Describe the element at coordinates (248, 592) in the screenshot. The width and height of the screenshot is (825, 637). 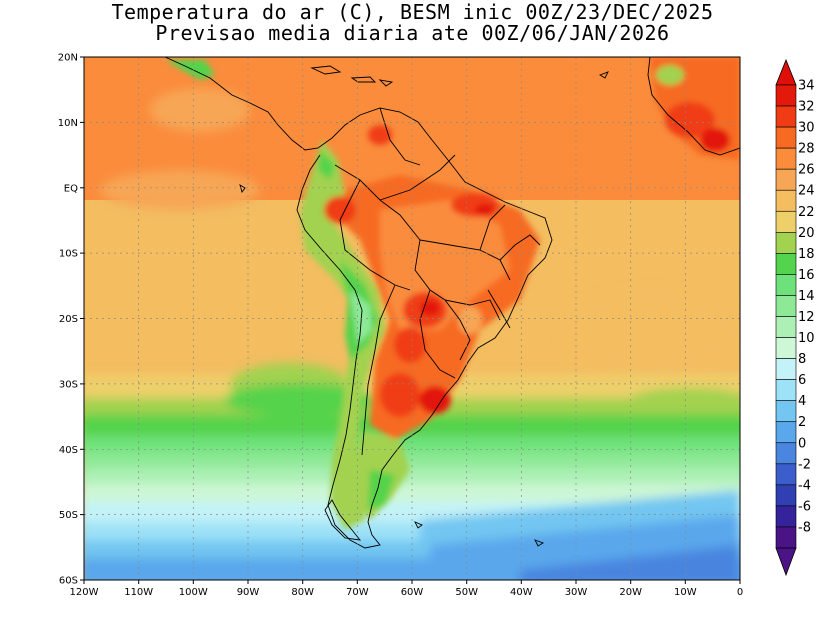
I see `lon-label: 90W` at that location.